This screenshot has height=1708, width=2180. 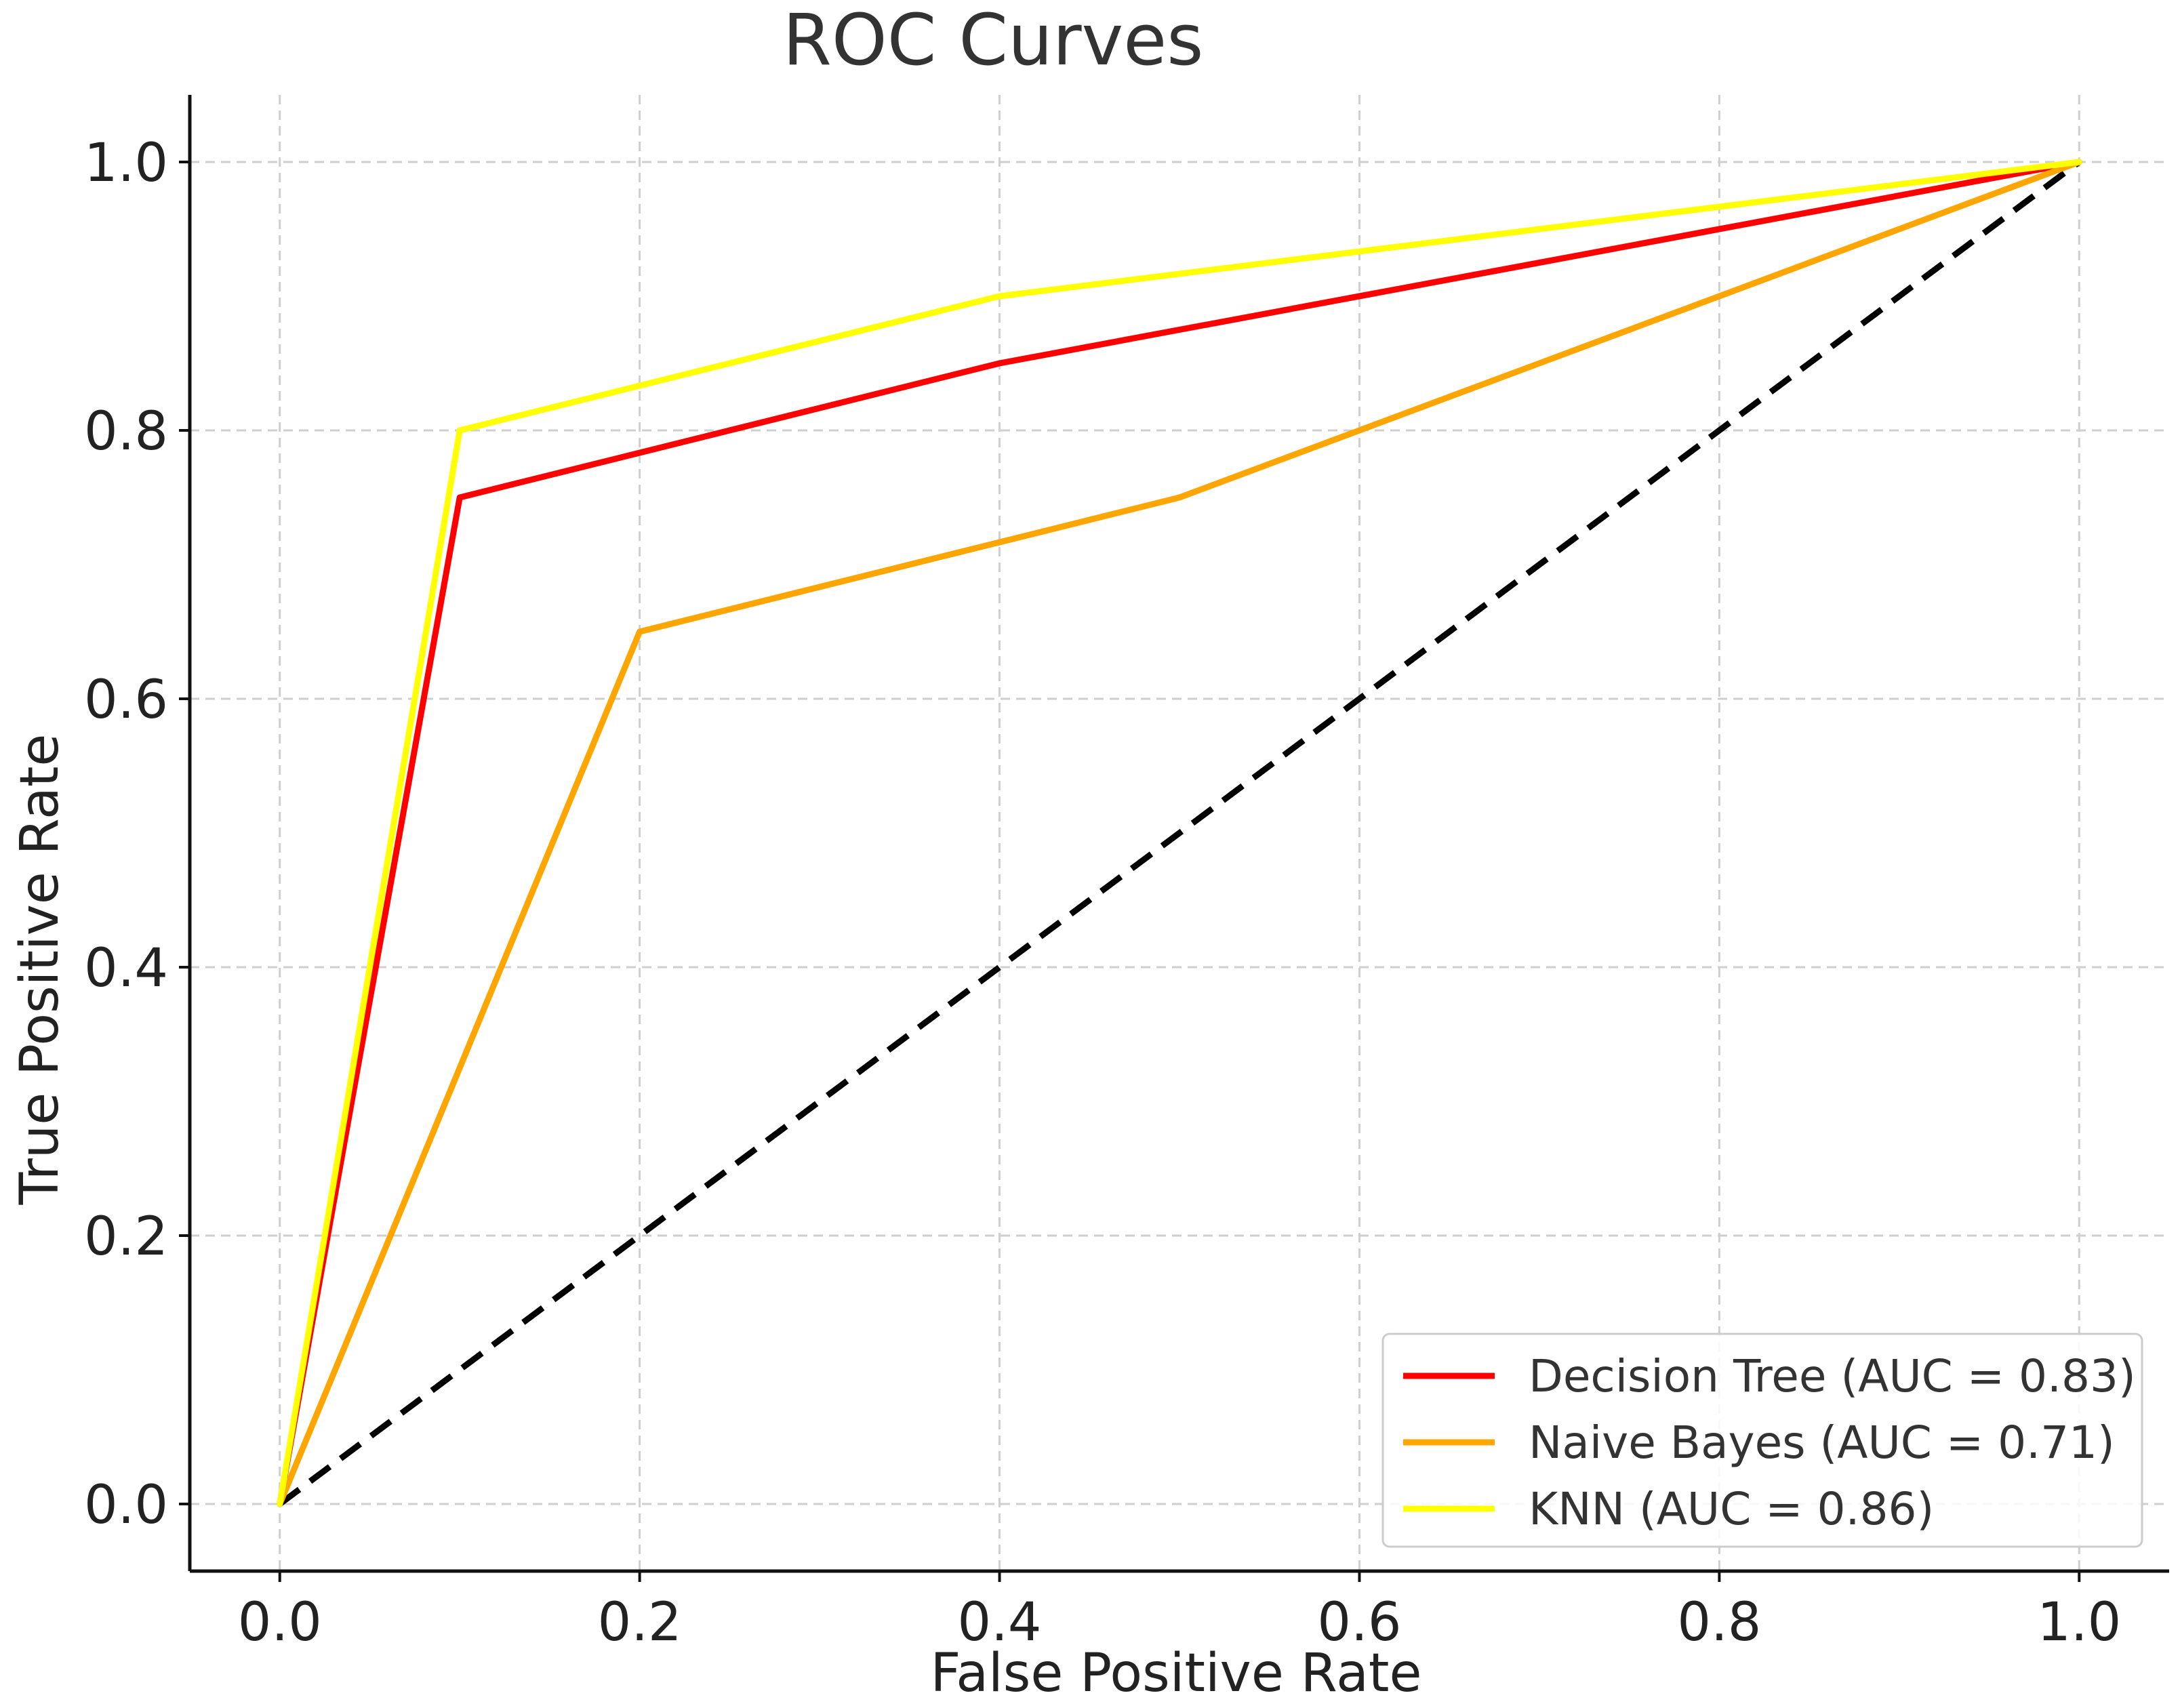 What do you see at coordinates (1176, 1674) in the screenshot?
I see `x-axis-label: False Positive Rate` at bounding box center [1176, 1674].